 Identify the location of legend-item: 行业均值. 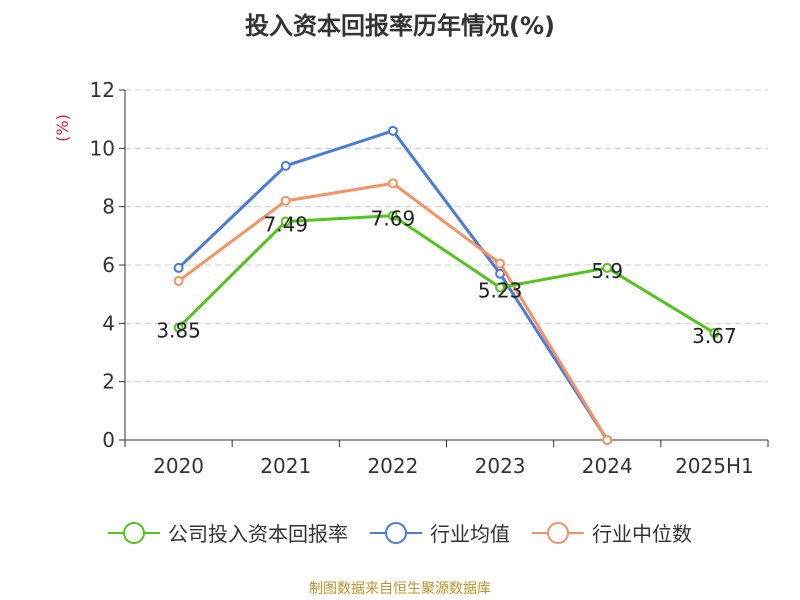
(440, 532).